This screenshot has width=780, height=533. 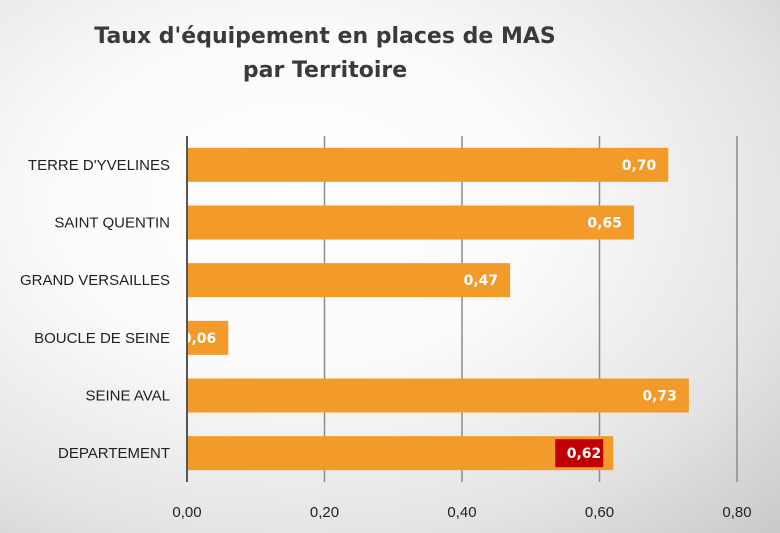 I want to click on category-label-2: GRAND VERSAILLES, so click(x=95, y=280).